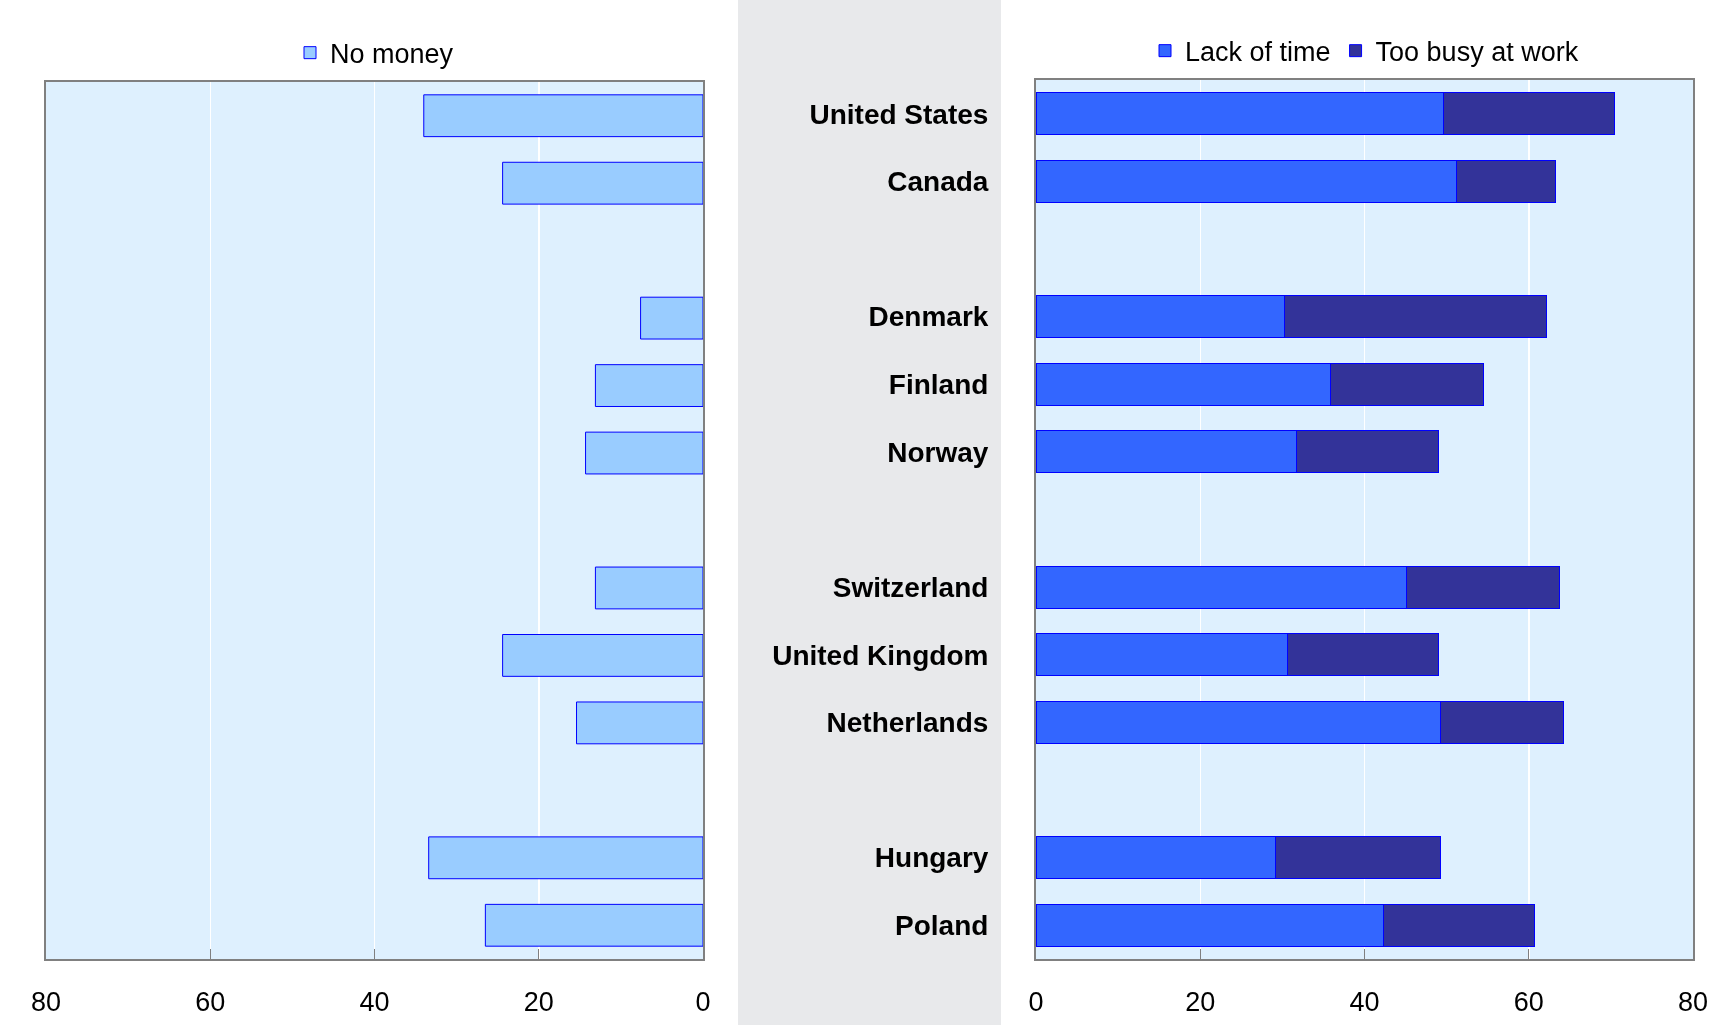 This screenshot has width=1722, height=1025. What do you see at coordinates (1477, 52) in the screenshot?
I see `legend-label: Too busy at work` at bounding box center [1477, 52].